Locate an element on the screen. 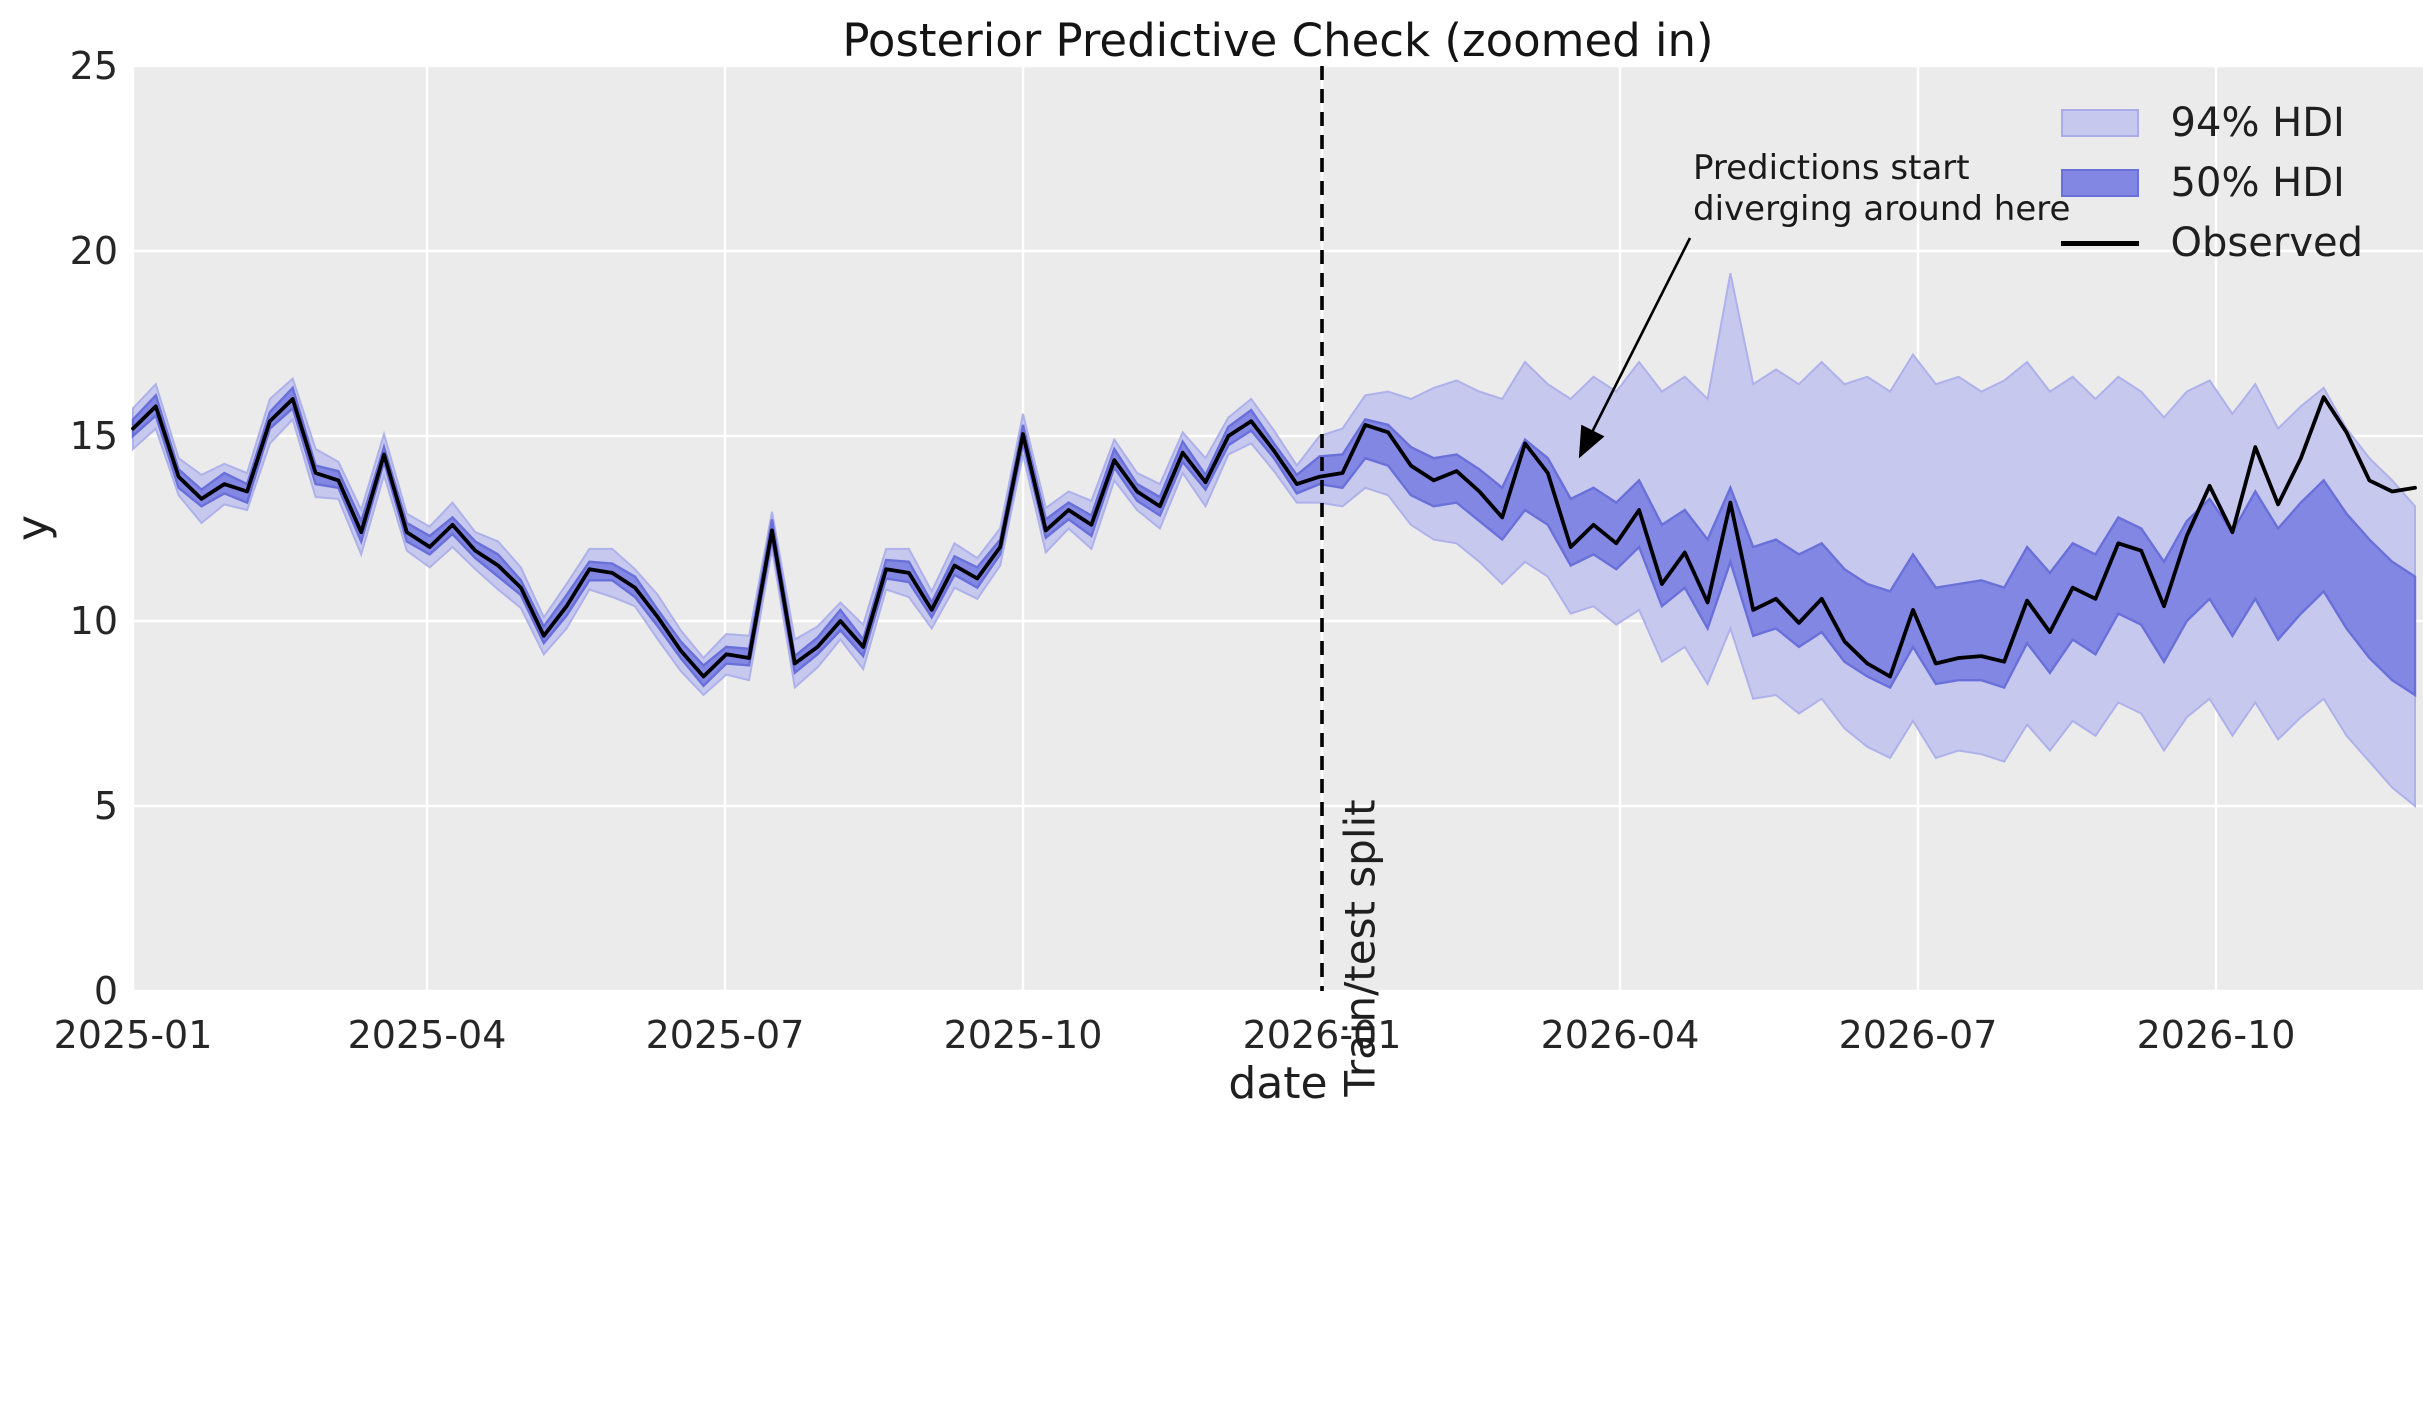 The width and height of the screenshot is (2423, 1424). legend-item-50hdi: 50% HDI is located at coordinates (2211, 183).